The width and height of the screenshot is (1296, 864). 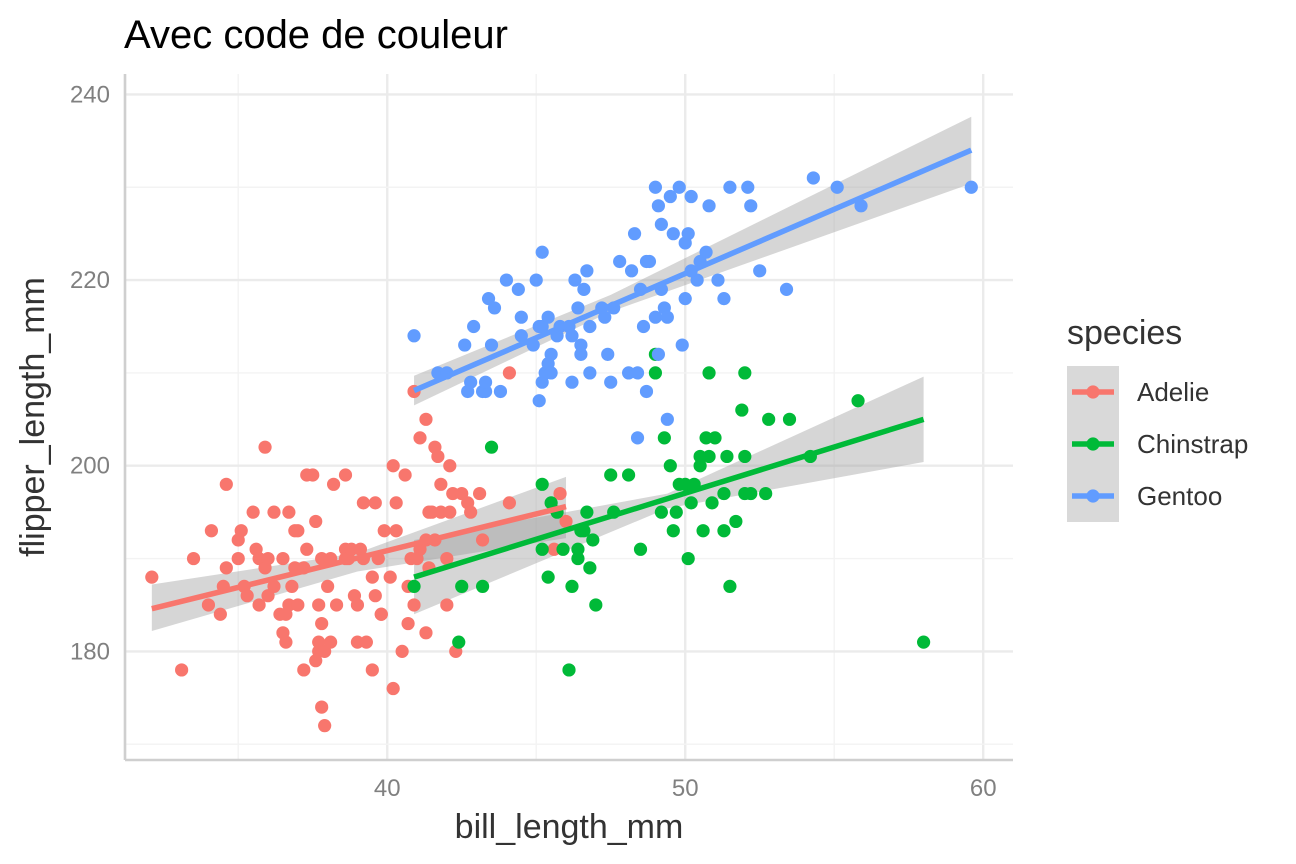 What do you see at coordinates (692, 270) in the screenshot?
I see `gentoo-fit-line` at bounding box center [692, 270].